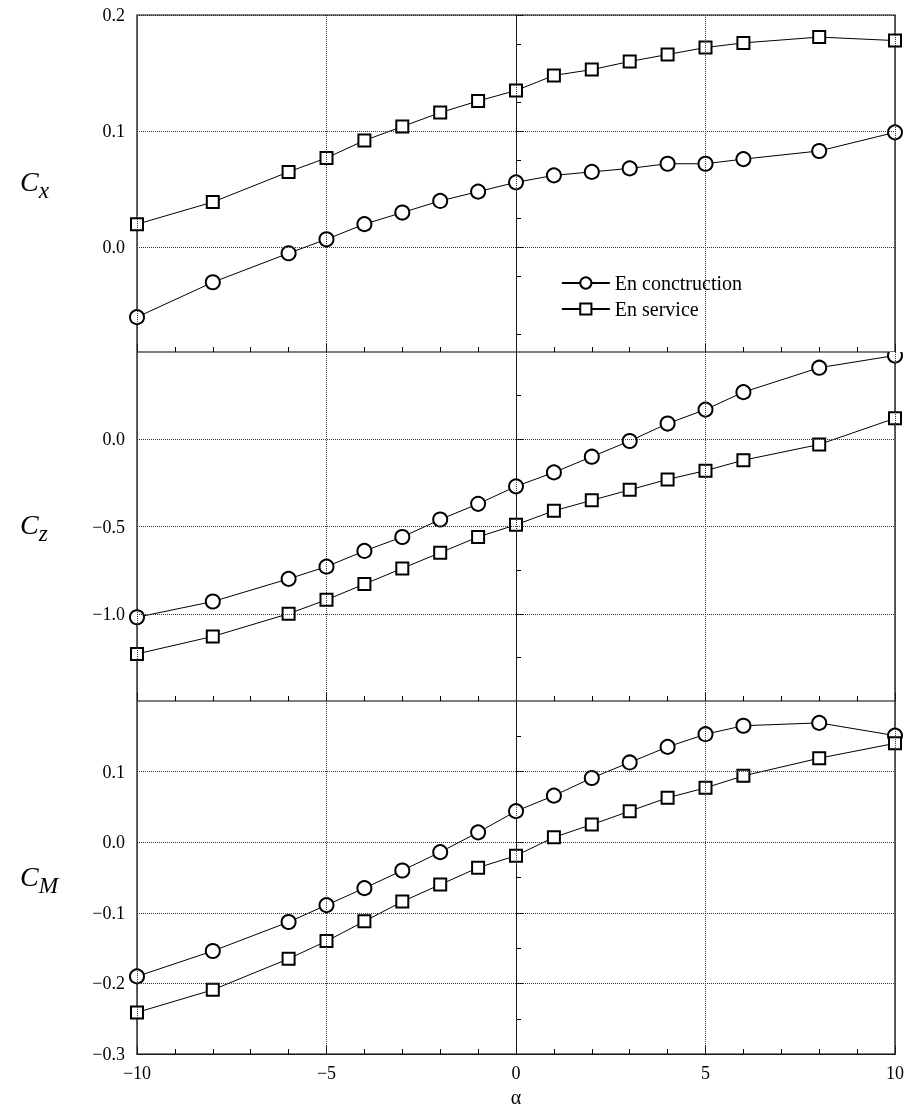  Describe the element at coordinates (705, 1073) in the screenshot. I see `x-tick-label: 5` at that location.